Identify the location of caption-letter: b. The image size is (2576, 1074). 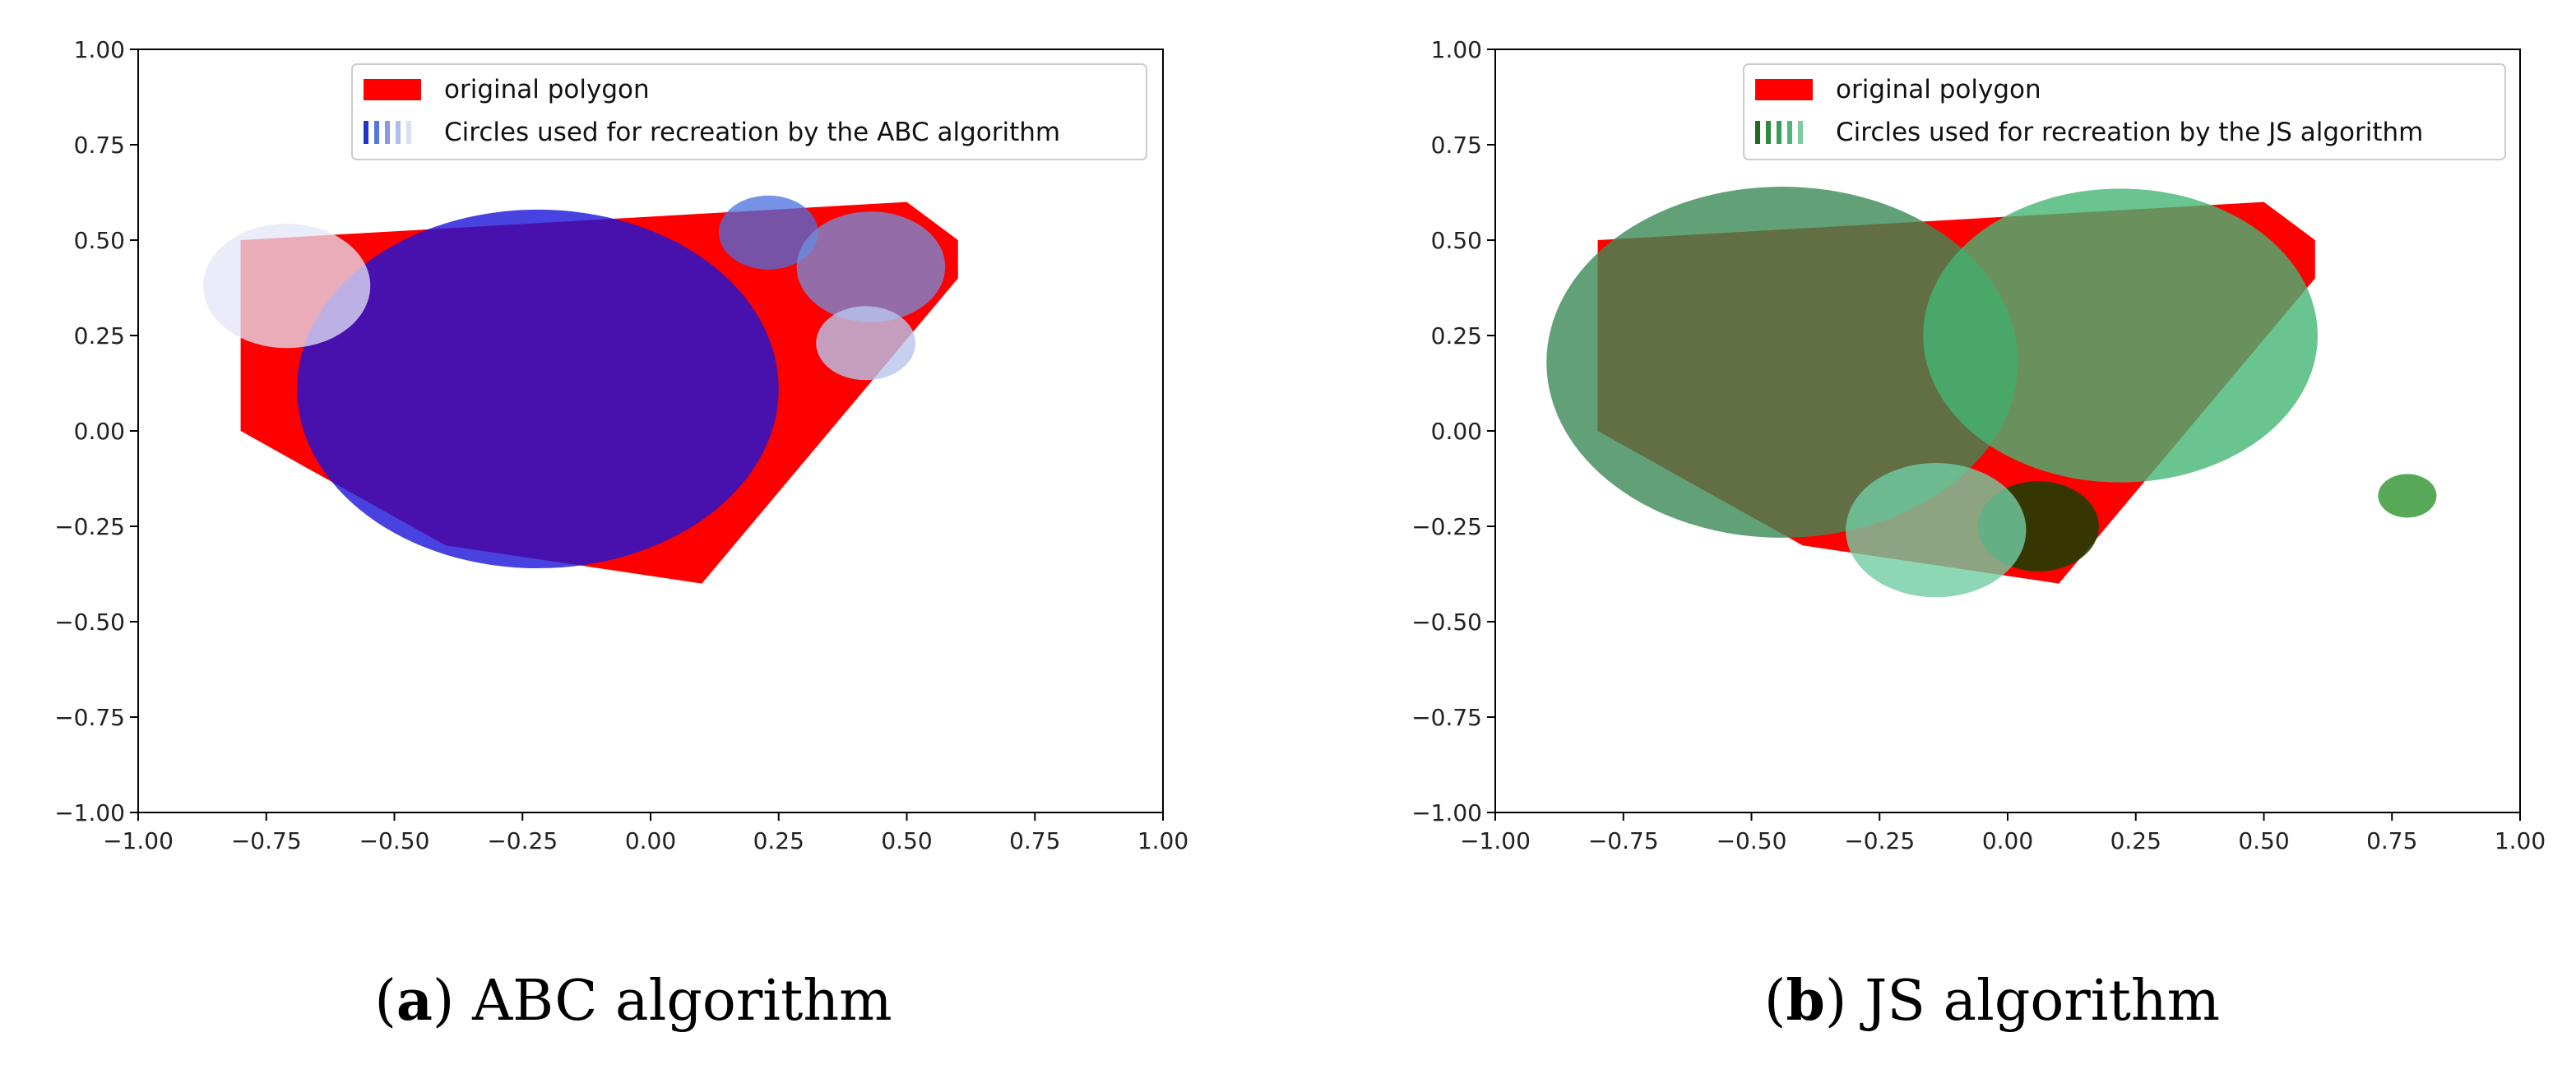
(1806, 1001).